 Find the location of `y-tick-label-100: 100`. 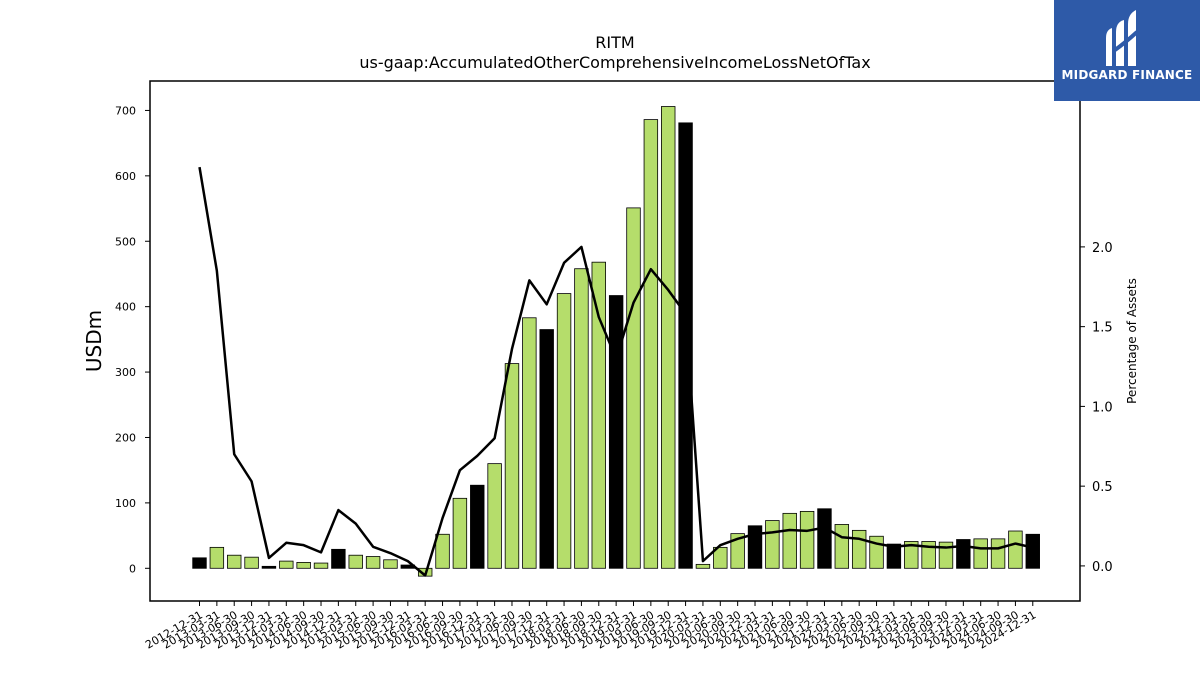

y-tick-label-100: 100 is located at coordinates (125, 503).